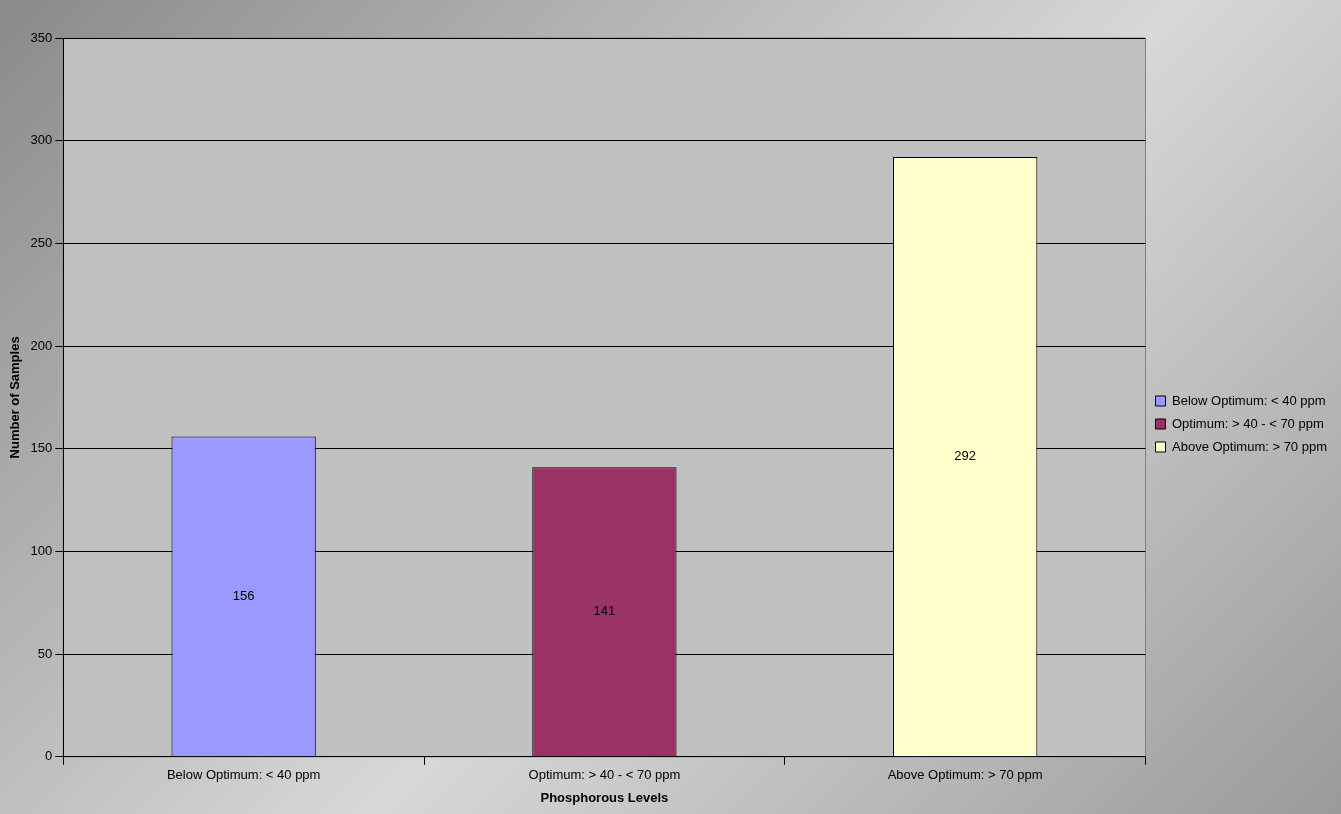  I want to click on y-tick-label: 0, so click(49, 756).